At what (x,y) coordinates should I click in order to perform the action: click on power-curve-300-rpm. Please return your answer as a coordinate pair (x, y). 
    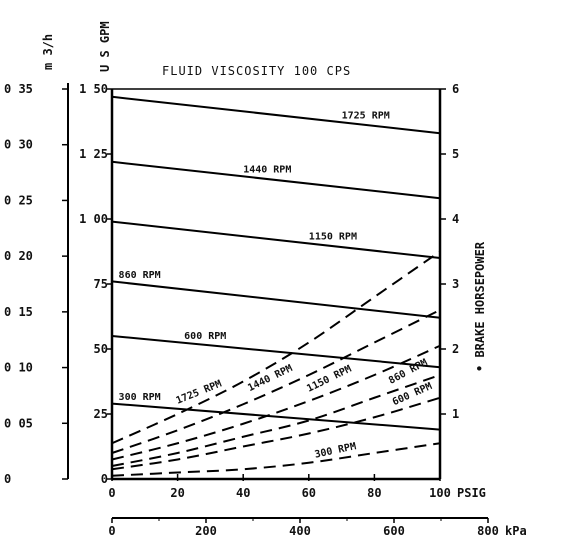
    Looking at the image, I should click on (276, 459).